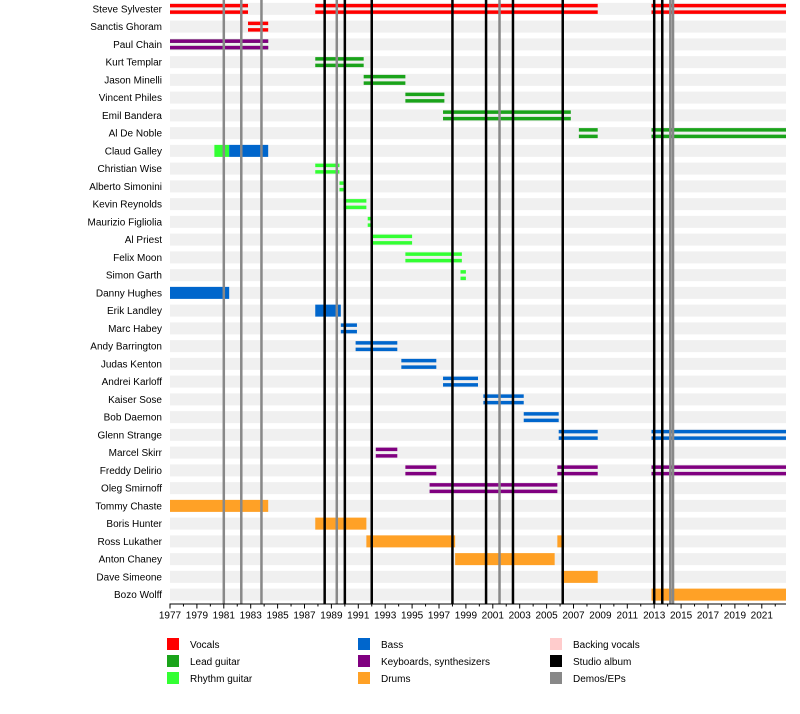 The width and height of the screenshot is (800, 714). I want to click on x-tick-label: 2009, so click(600, 616).